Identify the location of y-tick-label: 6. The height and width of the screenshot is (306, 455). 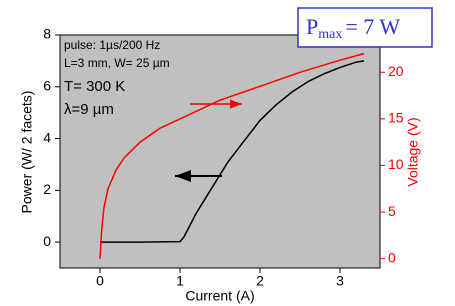
(47, 85).